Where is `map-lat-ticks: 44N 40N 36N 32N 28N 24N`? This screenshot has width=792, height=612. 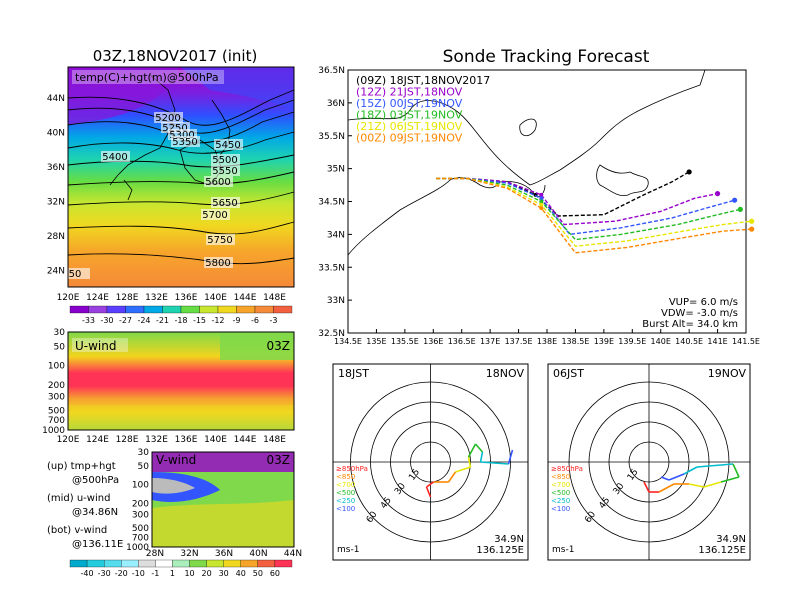
map-lat-ticks: 44N 40N 36N 32N 28N 24N is located at coordinates (56, 185).